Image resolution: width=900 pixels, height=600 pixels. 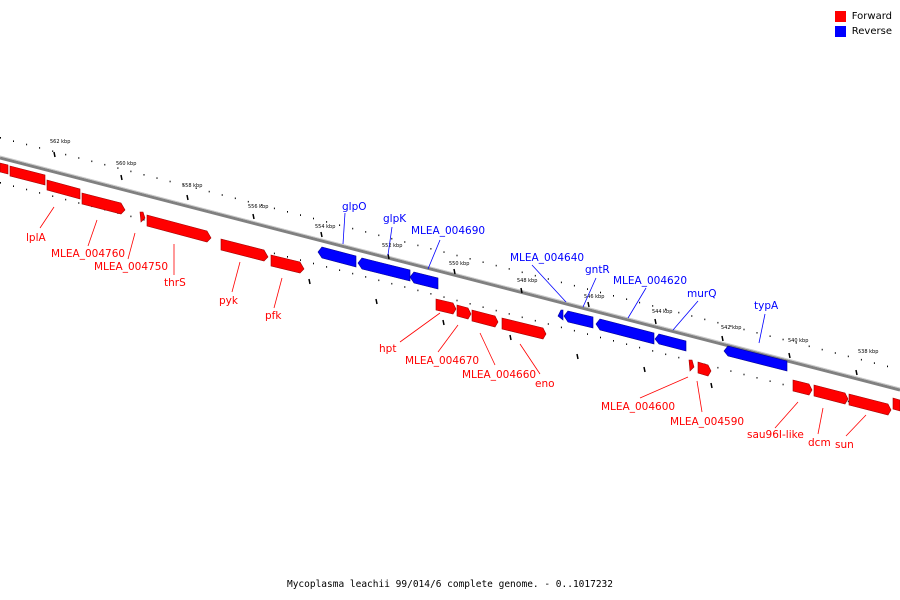 I want to click on gene-label: MLEA_004670, so click(x=442, y=361).